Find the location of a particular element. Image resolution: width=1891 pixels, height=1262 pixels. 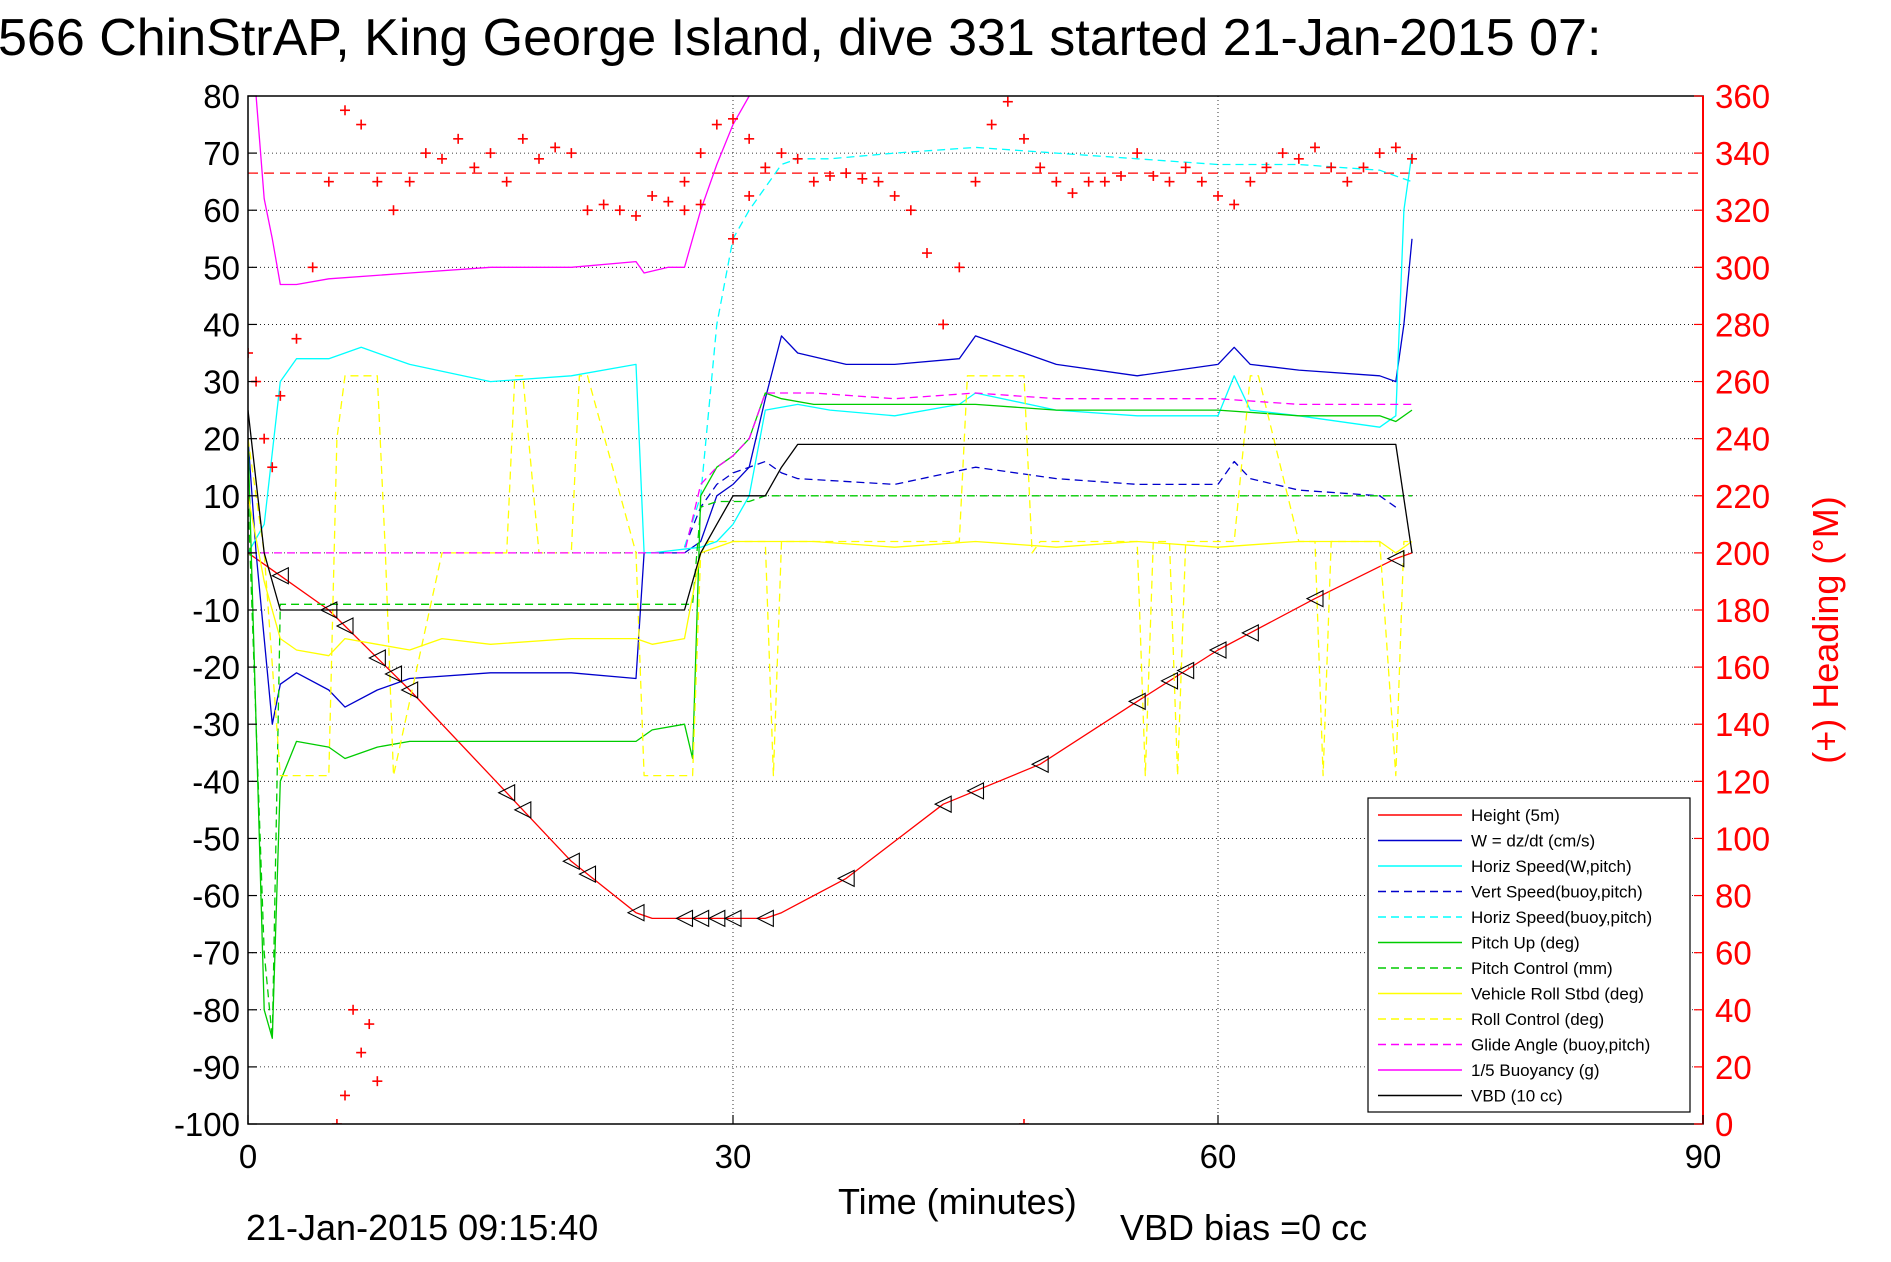

right-tick-label-13: 100 is located at coordinates (1742, 838).